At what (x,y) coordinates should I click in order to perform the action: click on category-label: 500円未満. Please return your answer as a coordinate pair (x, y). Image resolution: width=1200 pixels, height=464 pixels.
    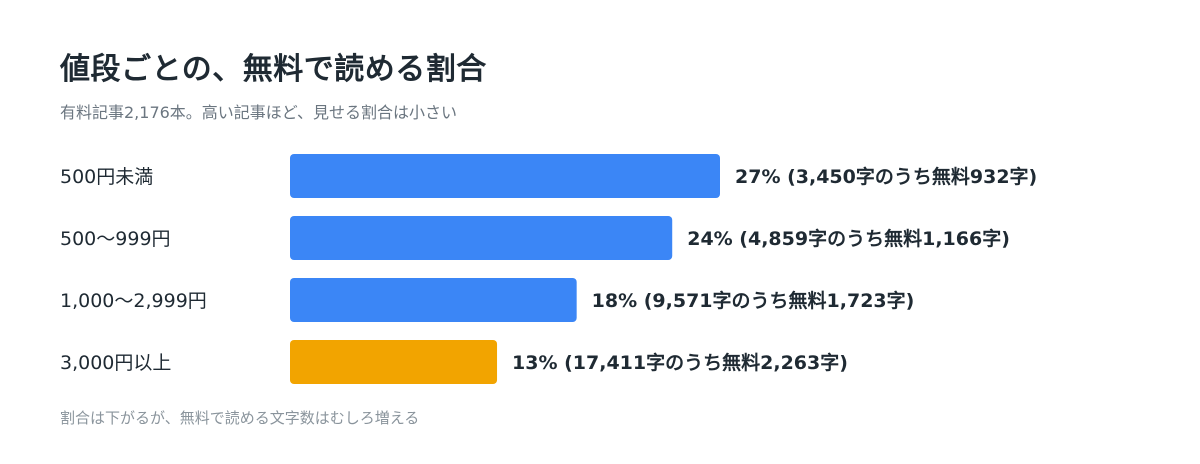
    Looking at the image, I should click on (106, 177).